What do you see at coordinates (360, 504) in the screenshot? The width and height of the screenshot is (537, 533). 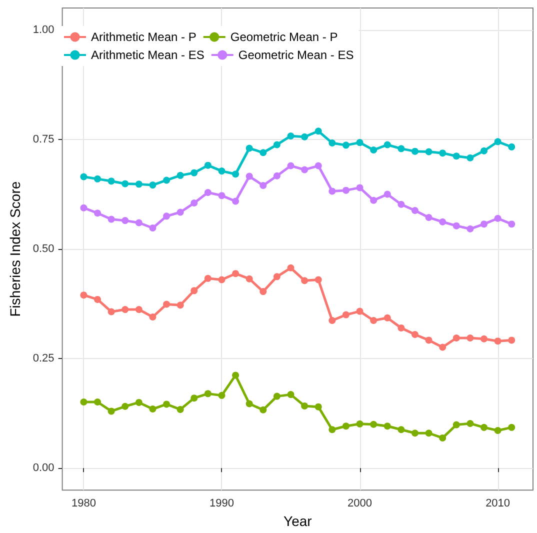 I see `x-tick-label: 2000` at bounding box center [360, 504].